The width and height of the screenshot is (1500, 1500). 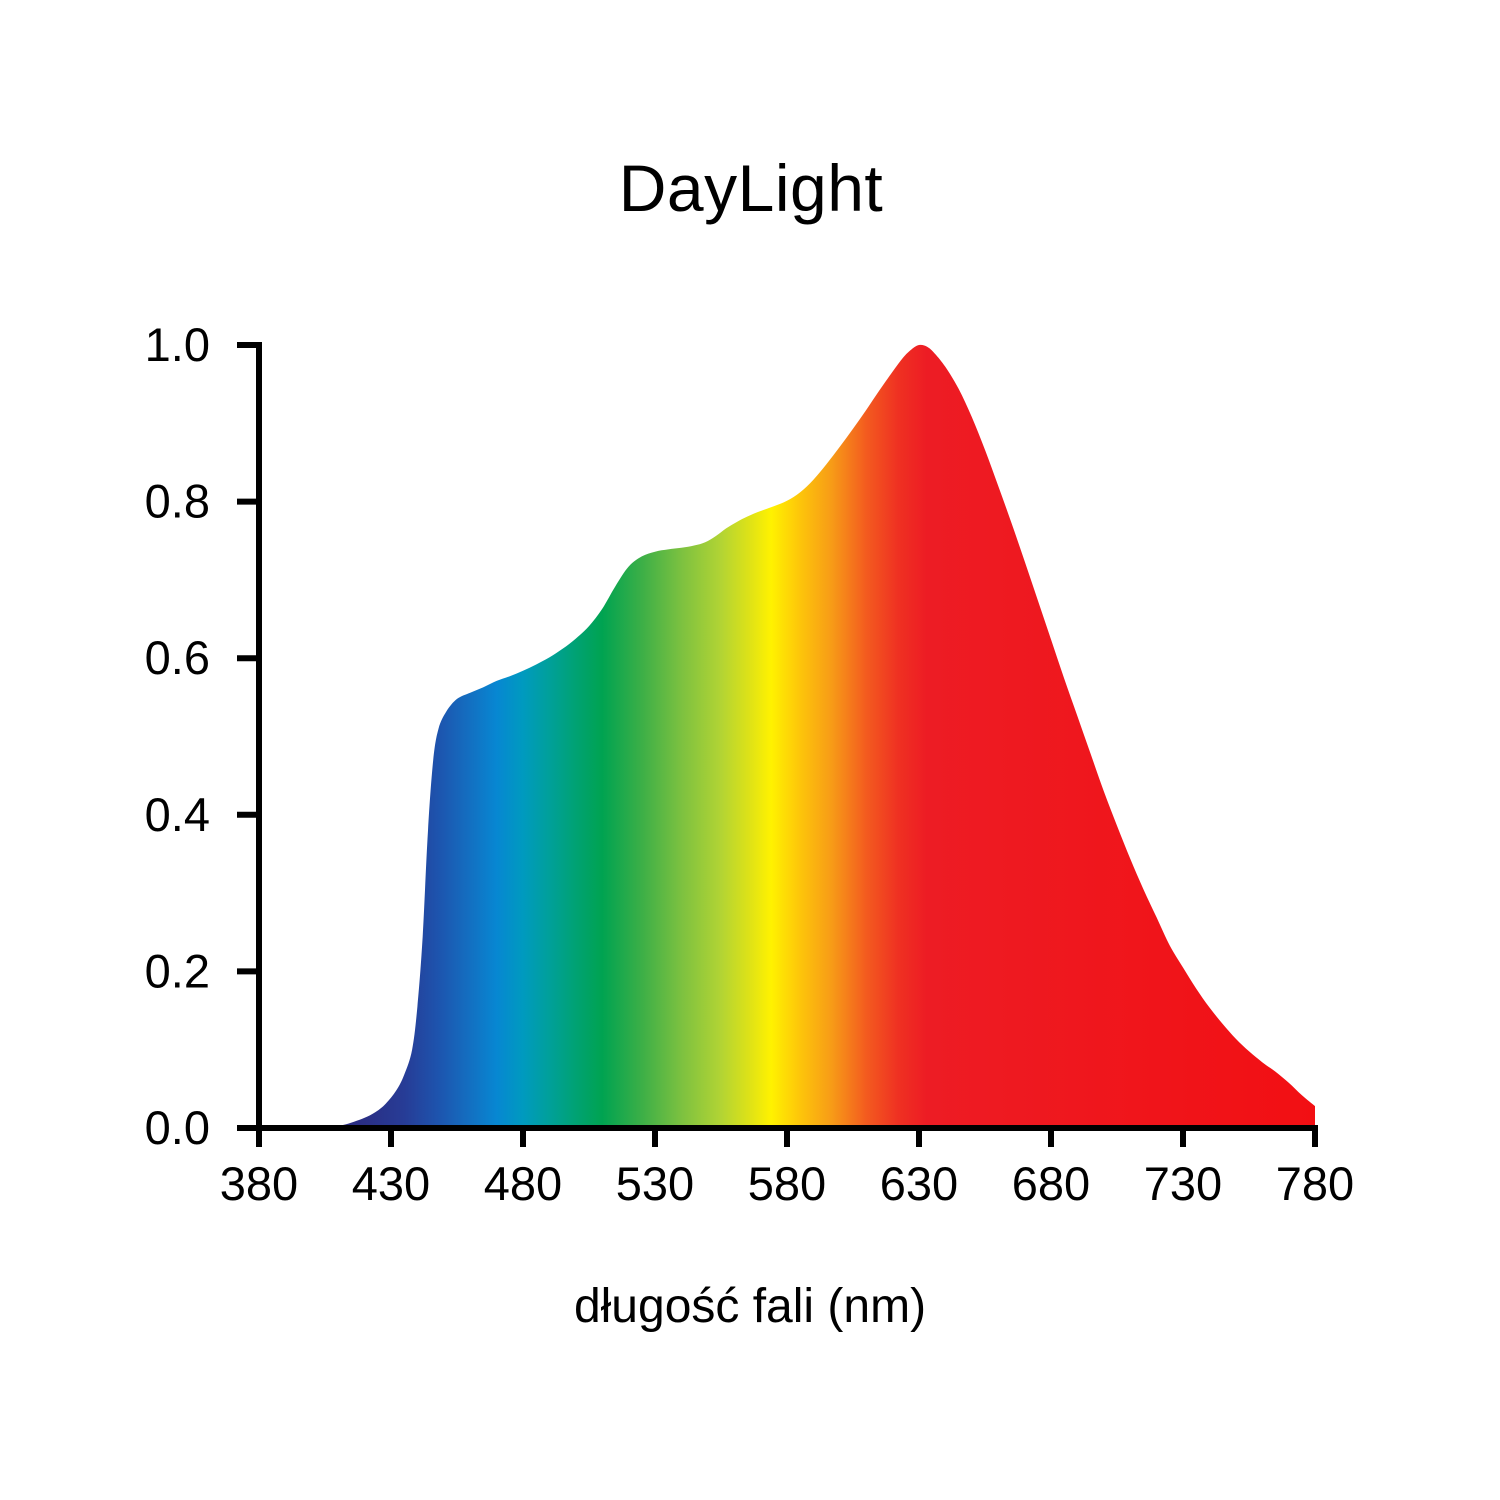 I want to click on y-tick-label-0.8: 0.8, so click(x=177, y=501).